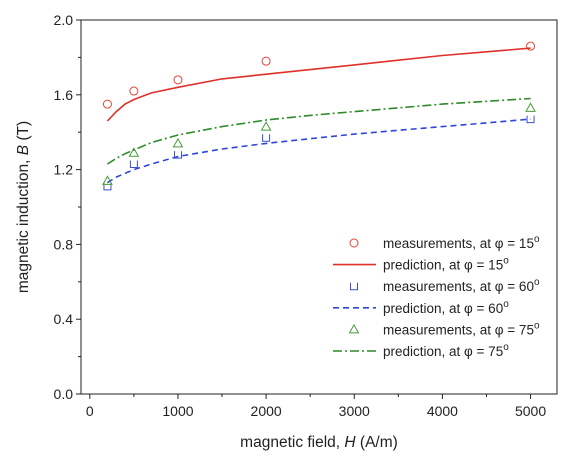 This screenshot has width=569, height=455. Describe the element at coordinates (461, 328) in the screenshot. I see `legend-label-4: measurements, at φ = 75o` at that location.